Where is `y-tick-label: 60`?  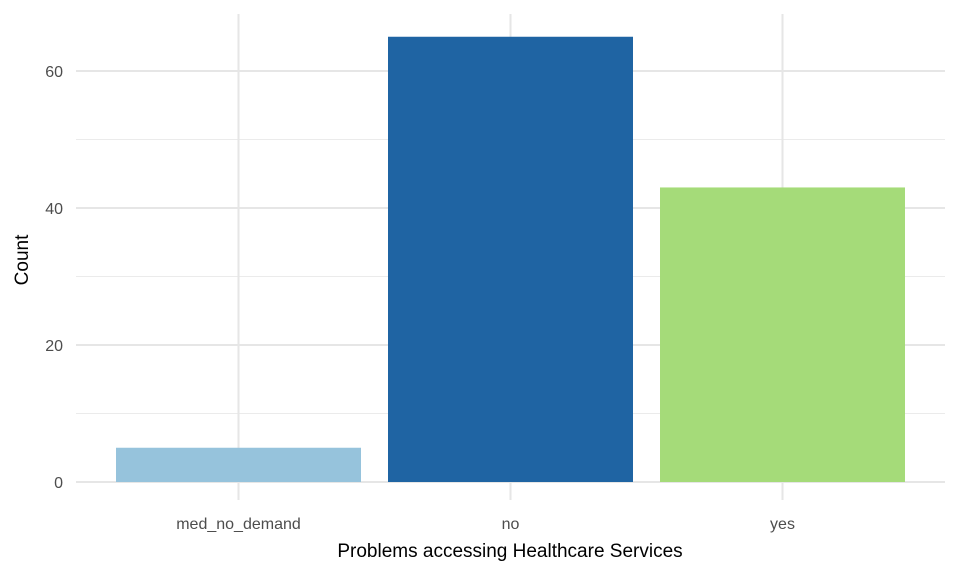
y-tick-label: 60 is located at coordinates (54, 72).